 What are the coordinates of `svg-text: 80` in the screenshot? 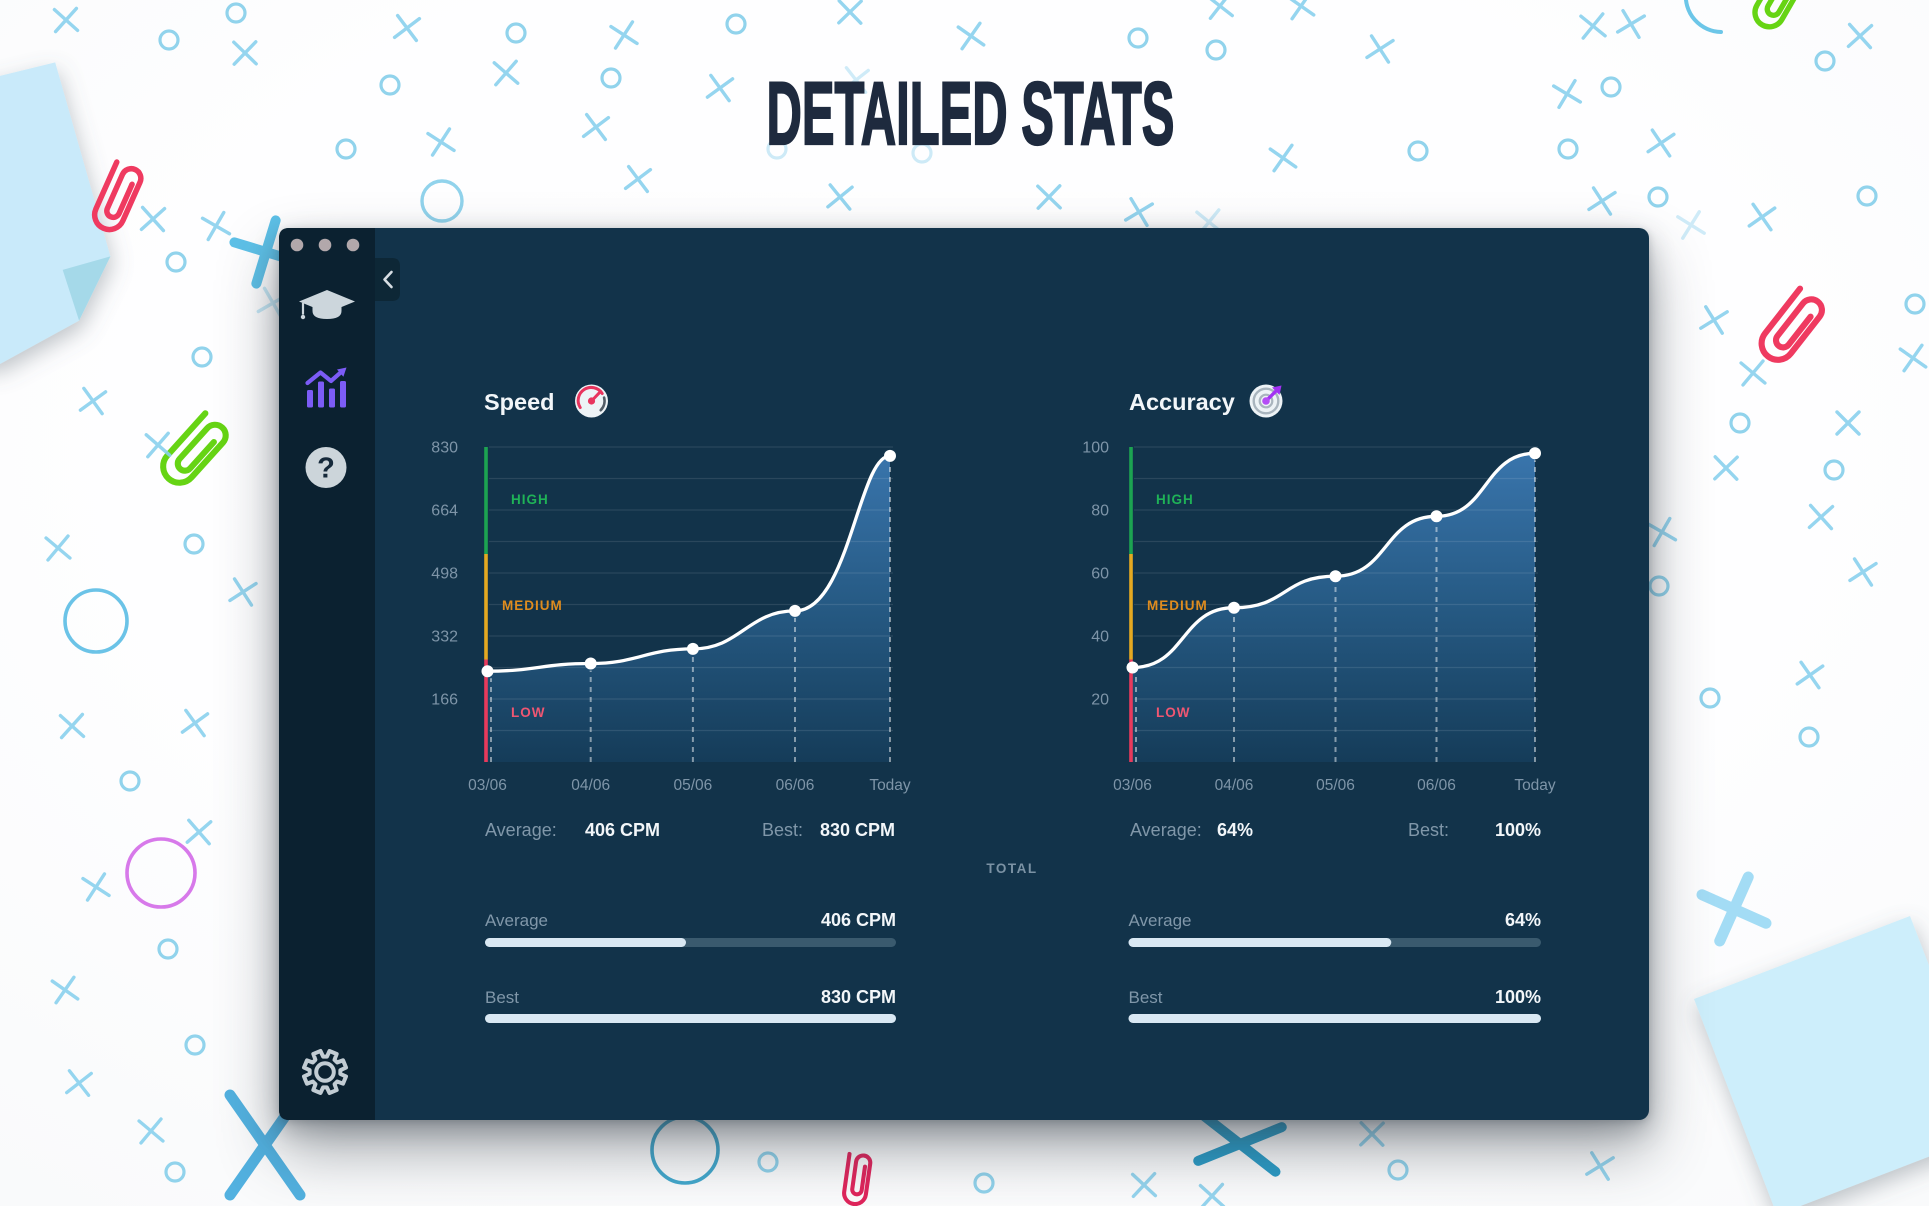 It's located at (1100, 511).